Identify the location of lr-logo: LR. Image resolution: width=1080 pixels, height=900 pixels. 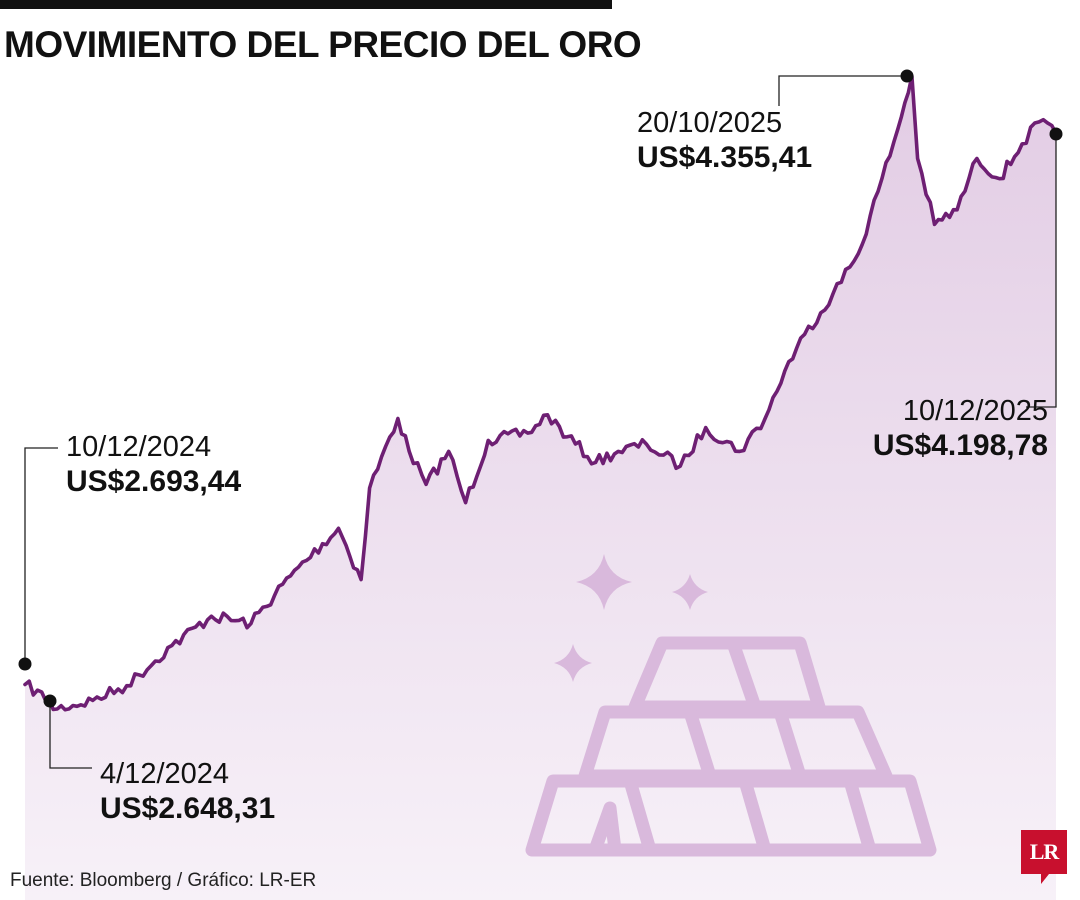
(1044, 857).